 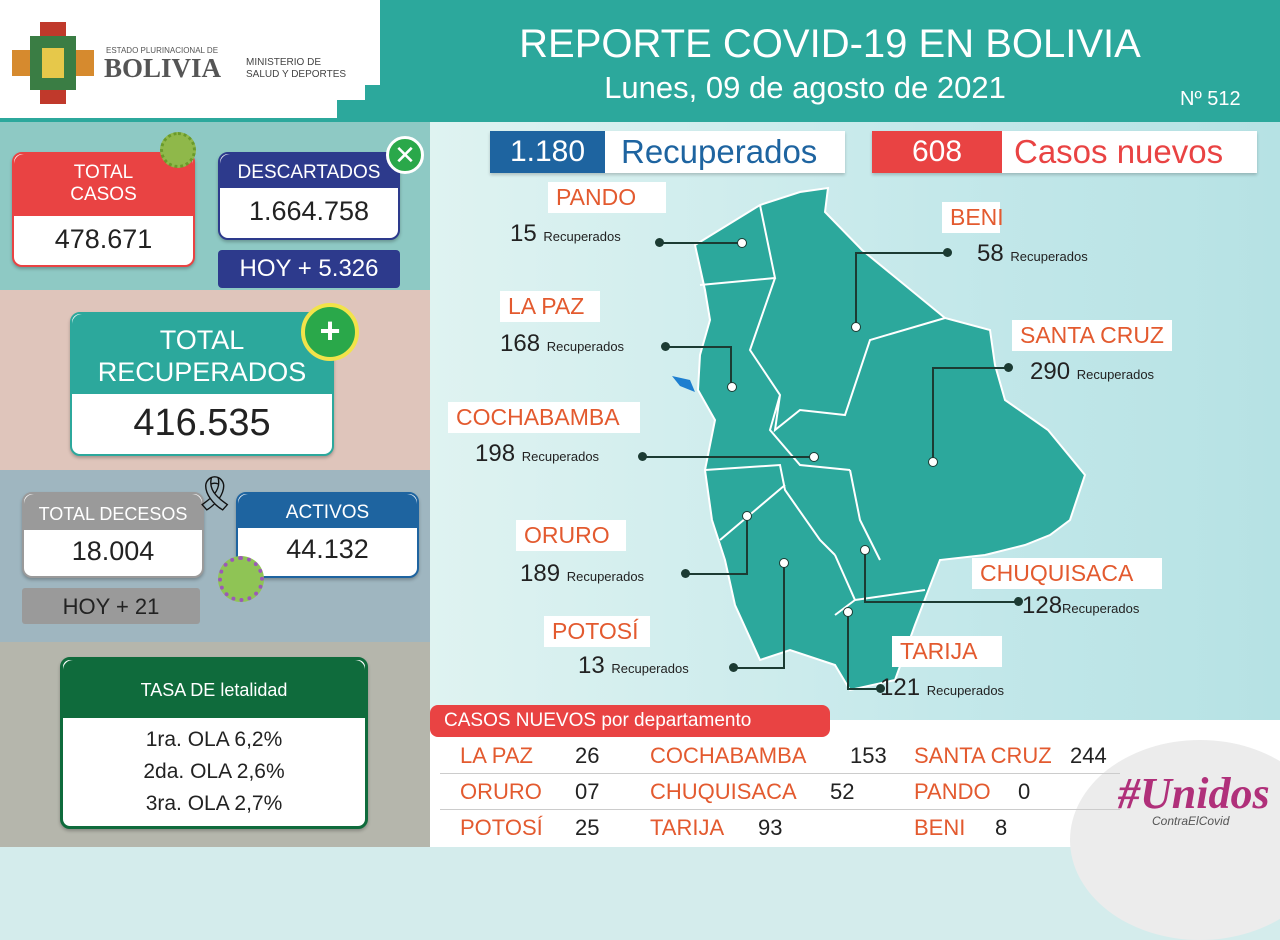 What do you see at coordinates (550, 306) in the screenshot?
I see `dept-label-la-paz: LA PAZ` at bounding box center [550, 306].